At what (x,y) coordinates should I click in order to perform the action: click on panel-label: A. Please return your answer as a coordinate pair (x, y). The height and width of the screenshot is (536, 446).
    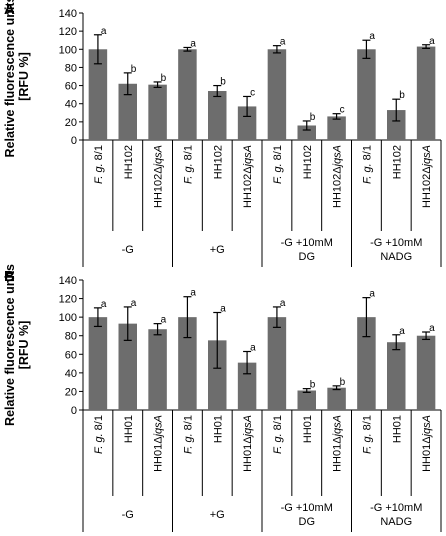
    Looking at the image, I should click on (9, 9).